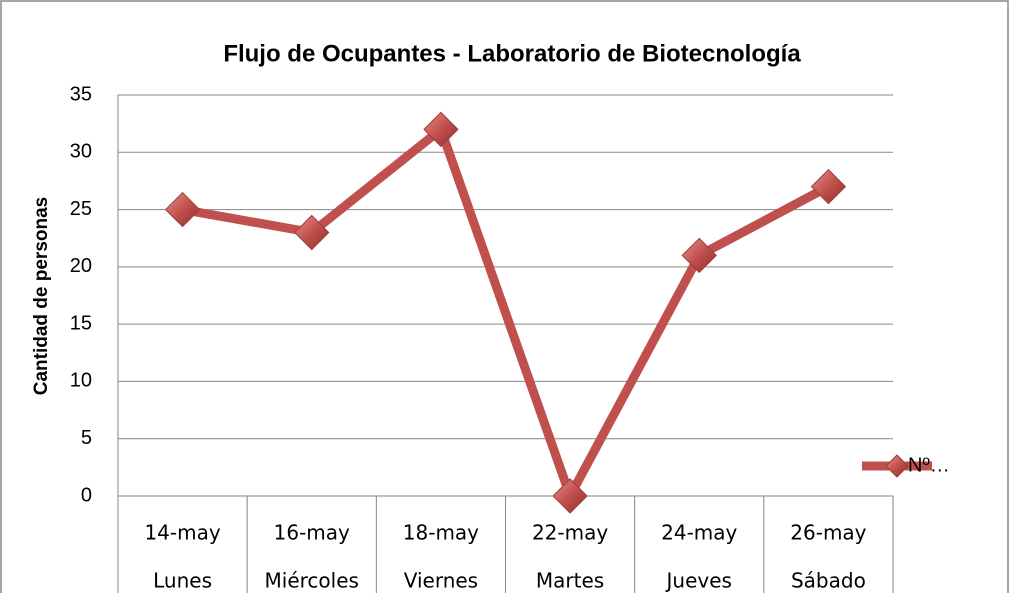 Image resolution: width=1010 pixels, height=593 pixels. What do you see at coordinates (828, 533) in the screenshot?
I see `x-tick-label: 26-may` at bounding box center [828, 533].